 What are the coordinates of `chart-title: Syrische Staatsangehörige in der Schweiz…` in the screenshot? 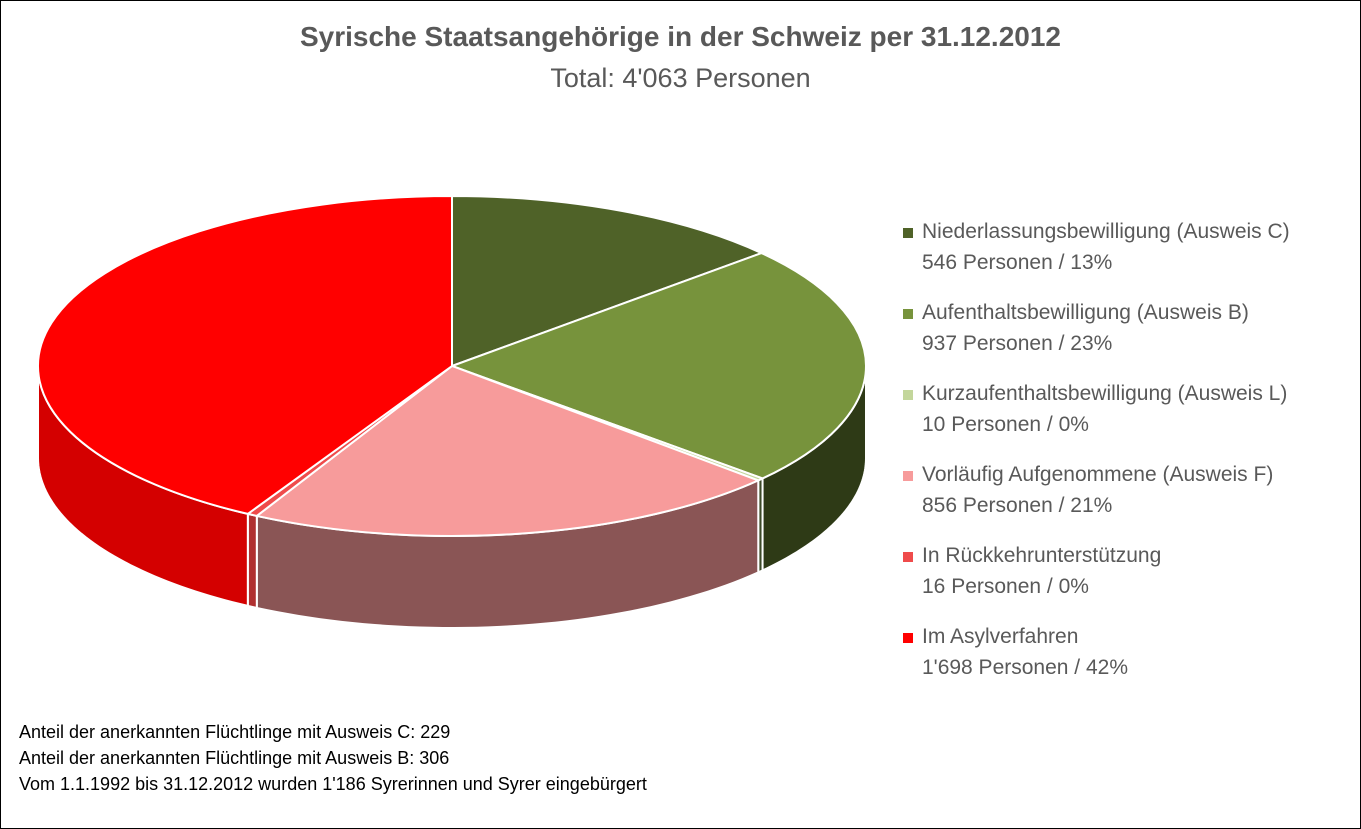 It's located at (680, 36).